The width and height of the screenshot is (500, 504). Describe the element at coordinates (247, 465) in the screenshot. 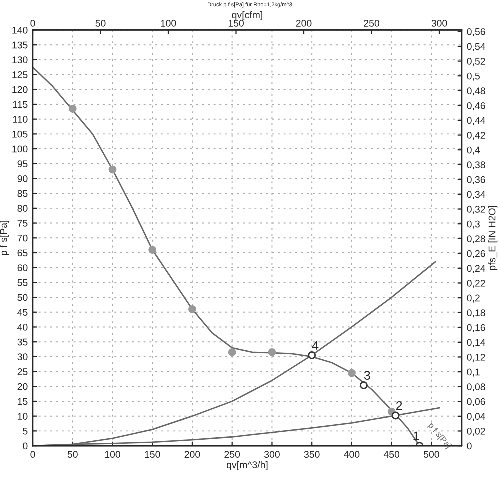

I see `x-axis-title: qv[m^3/h]` at that location.